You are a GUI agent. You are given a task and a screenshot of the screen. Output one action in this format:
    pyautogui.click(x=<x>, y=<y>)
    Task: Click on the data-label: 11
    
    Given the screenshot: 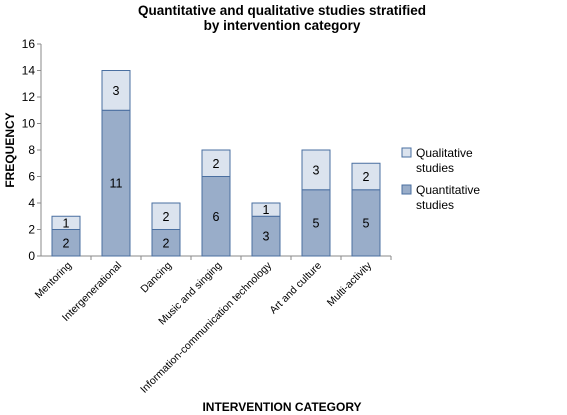 What is the action you would take?
    pyautogui.click(x=116, y=184)
    